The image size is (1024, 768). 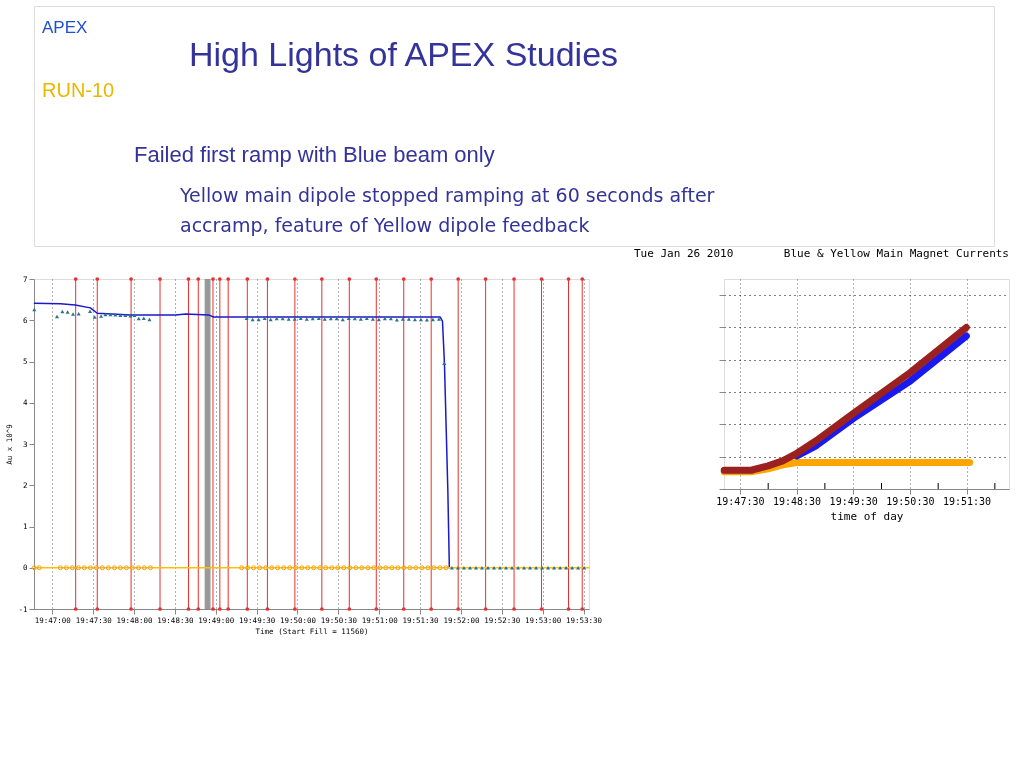 What do you see at coordinates (910, 501) in the screenshot?
I see `x-tick-label: 19:50:30` at bounding box center [910, 501].